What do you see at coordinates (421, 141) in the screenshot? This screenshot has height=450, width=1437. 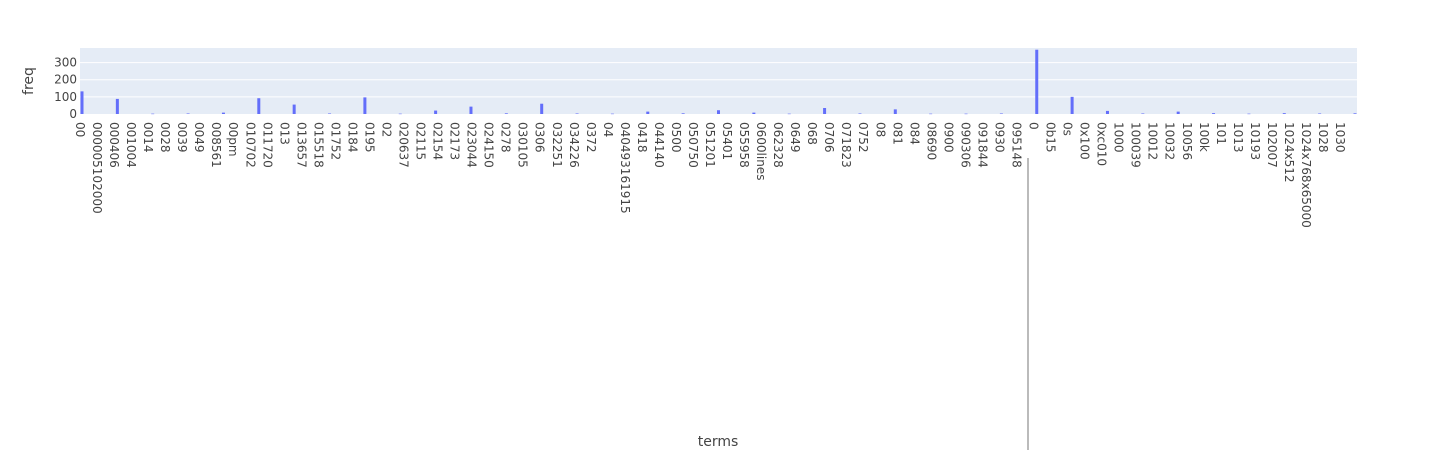 I see `x-tick-label: 02115` at bounding box center [421, 141].